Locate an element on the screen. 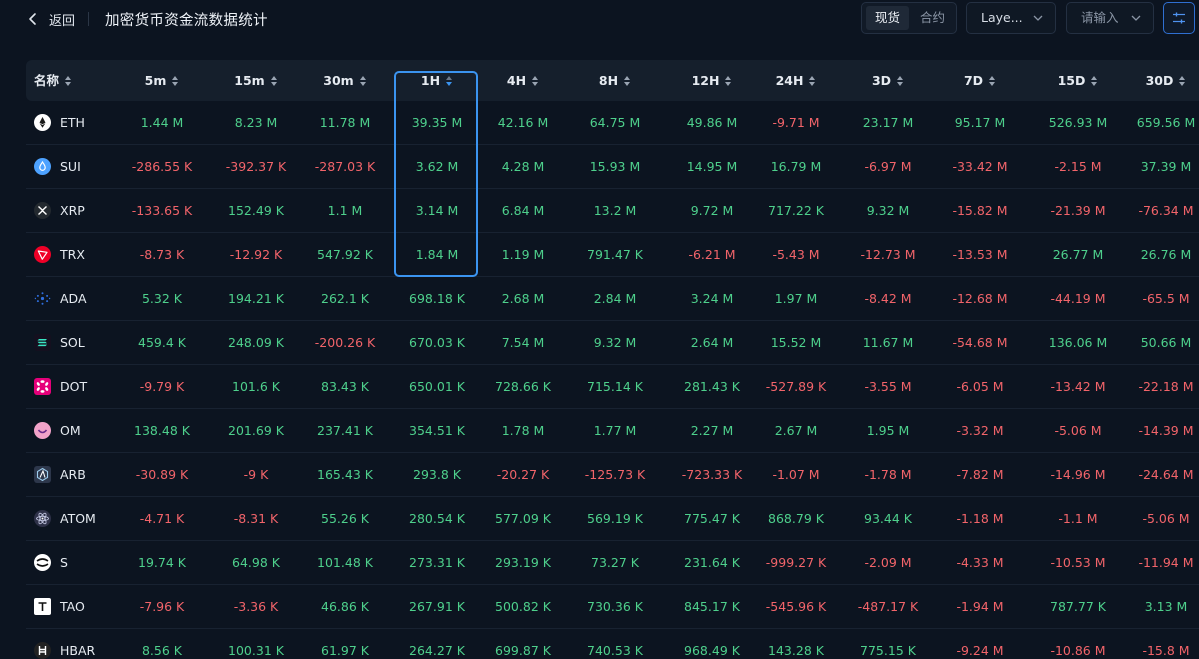 The image size is (1199, 659). flow-value-15m: -9 K is located at coordinates (256, 474).